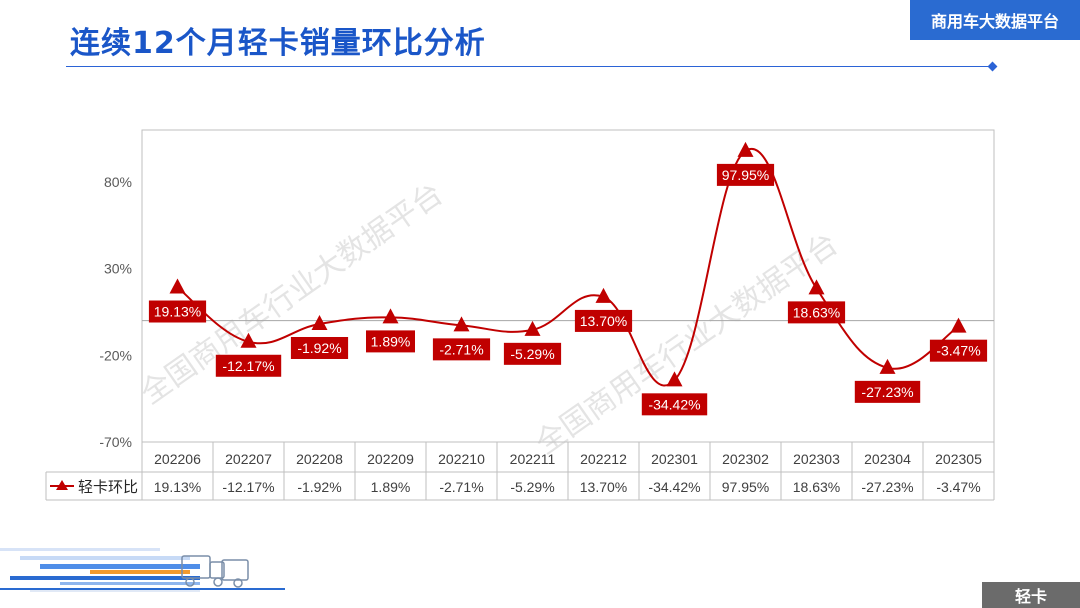  I want to click on data-label: 97.95%, so click(745, 175).